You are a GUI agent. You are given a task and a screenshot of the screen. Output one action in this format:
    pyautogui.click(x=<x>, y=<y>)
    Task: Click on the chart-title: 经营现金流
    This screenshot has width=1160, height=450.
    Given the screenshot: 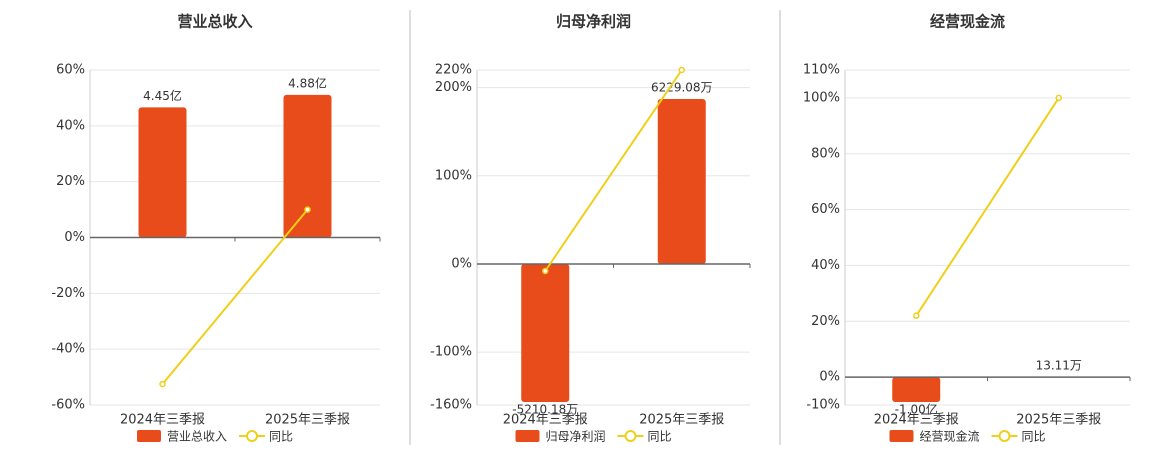 What is the action you would take?
    pyautogui.click(x=967, y=22)
    